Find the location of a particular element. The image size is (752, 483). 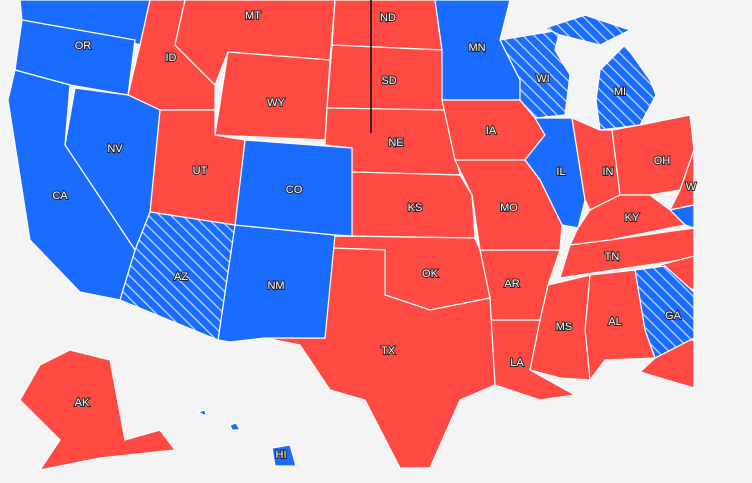

state-label: MI is located at coordinates (620, 92).